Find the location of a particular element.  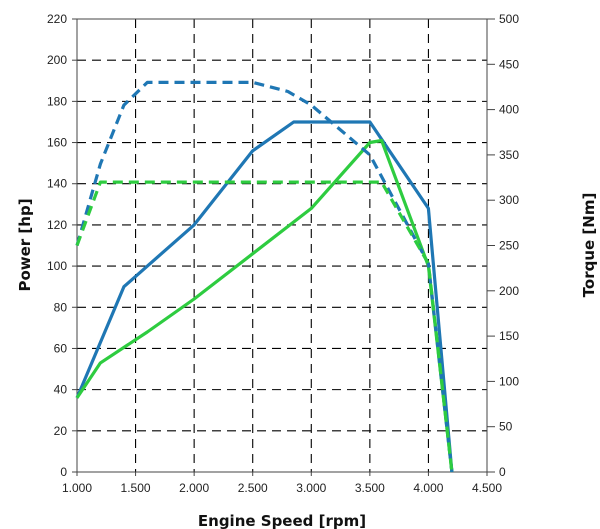

y2-tick-label: 250 is located at coordinates (509, 246).